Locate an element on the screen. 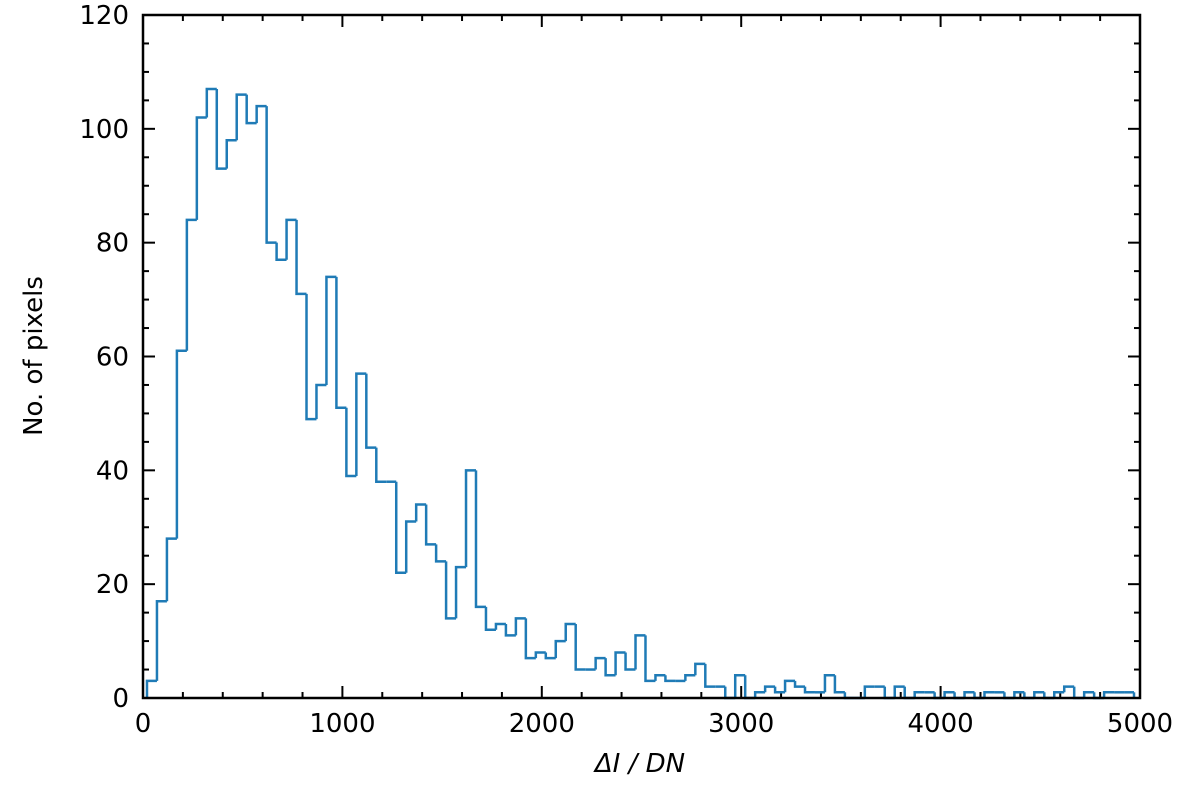 The width and height of the screenshot is (1190, 793). y-axis-label: No. of pixels is located at coordinates (34, 356).